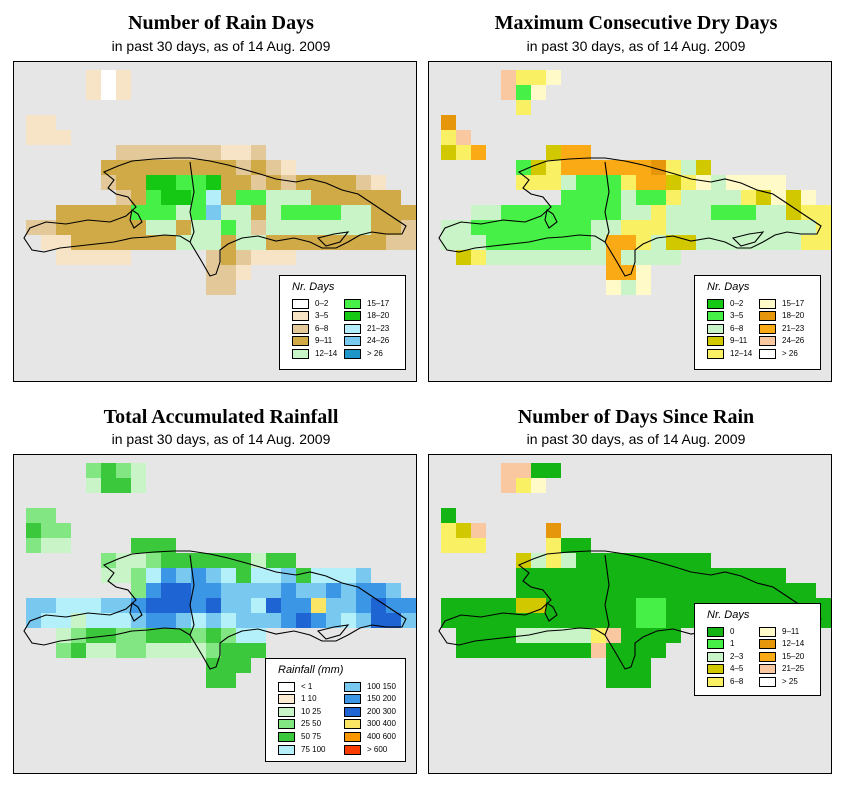 The width and height of the screenshot is (853, 793). I want to click on legend-entry: 24–26, so click(366, 341).